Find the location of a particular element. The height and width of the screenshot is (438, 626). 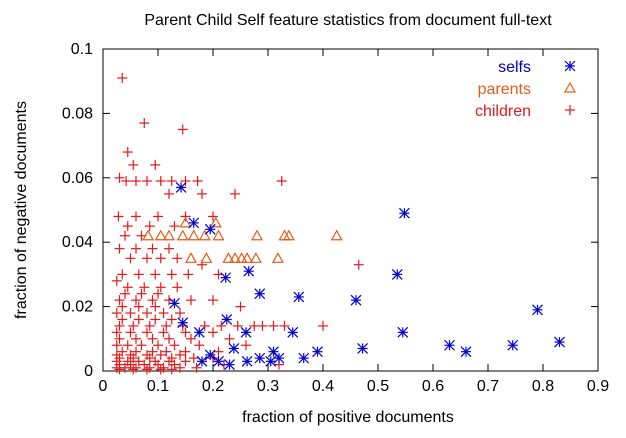

x-tick-label: 0.8 is located at coordinates (543, 386).